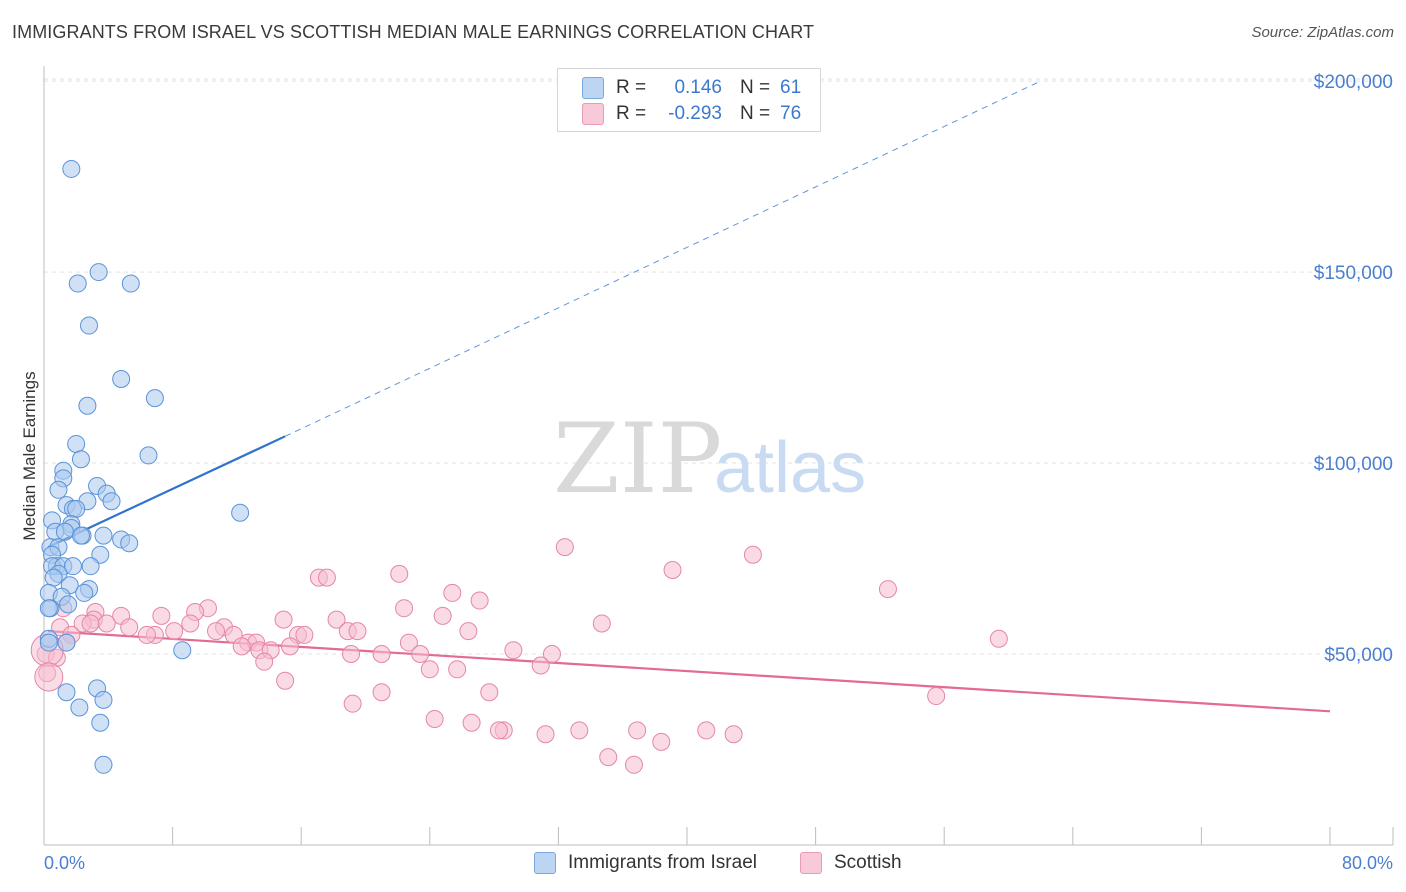 The width and height of the screenshot is (1406, 892). What do you see at coordinates (1322, 32) in the screenshot?
I see `source-credit: Source: ZipAtlas.com` at bounding box center [1322, 32].